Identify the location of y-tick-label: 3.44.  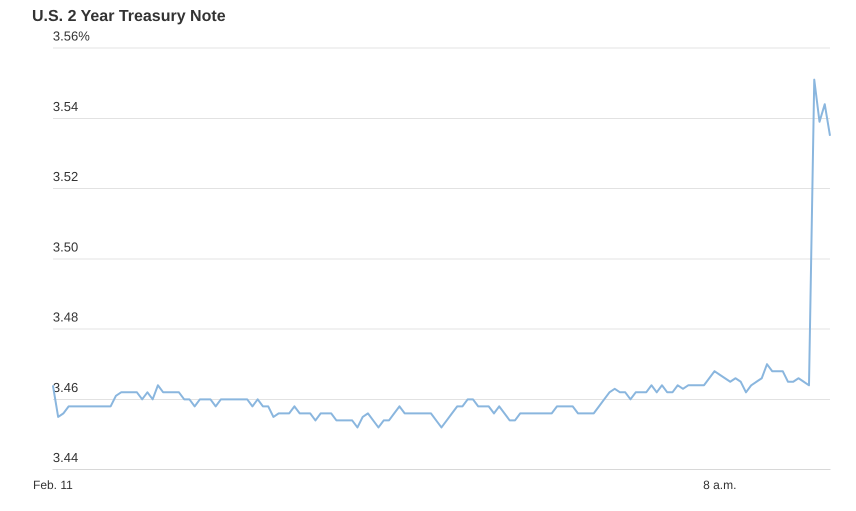
(65, 458).